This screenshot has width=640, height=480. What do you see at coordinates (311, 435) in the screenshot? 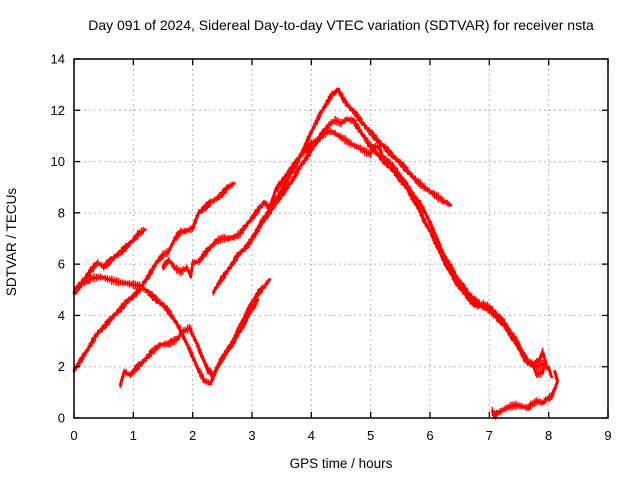
I see `x-tick-label: 4` at bounding box center [311, 435].